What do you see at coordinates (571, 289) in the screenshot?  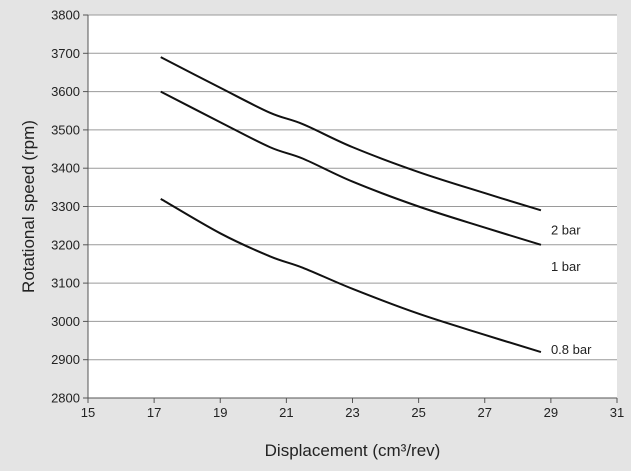 I see `series-labels: 2 bar 1 bar 0.8 bar` at bounding box center [571, 289].